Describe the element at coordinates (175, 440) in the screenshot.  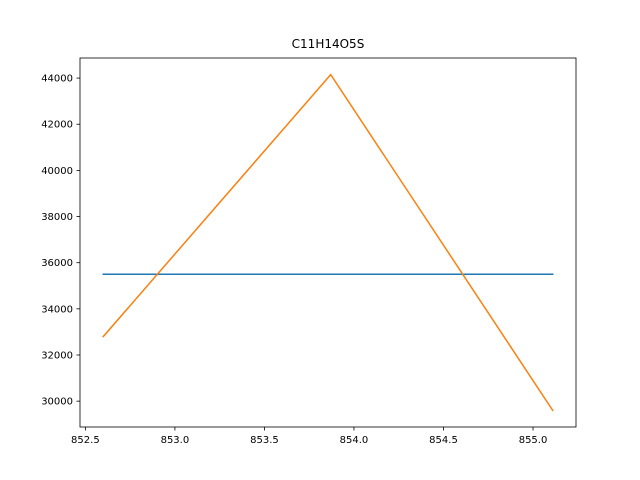
I see `x-tick-label: 853.0` at that location.